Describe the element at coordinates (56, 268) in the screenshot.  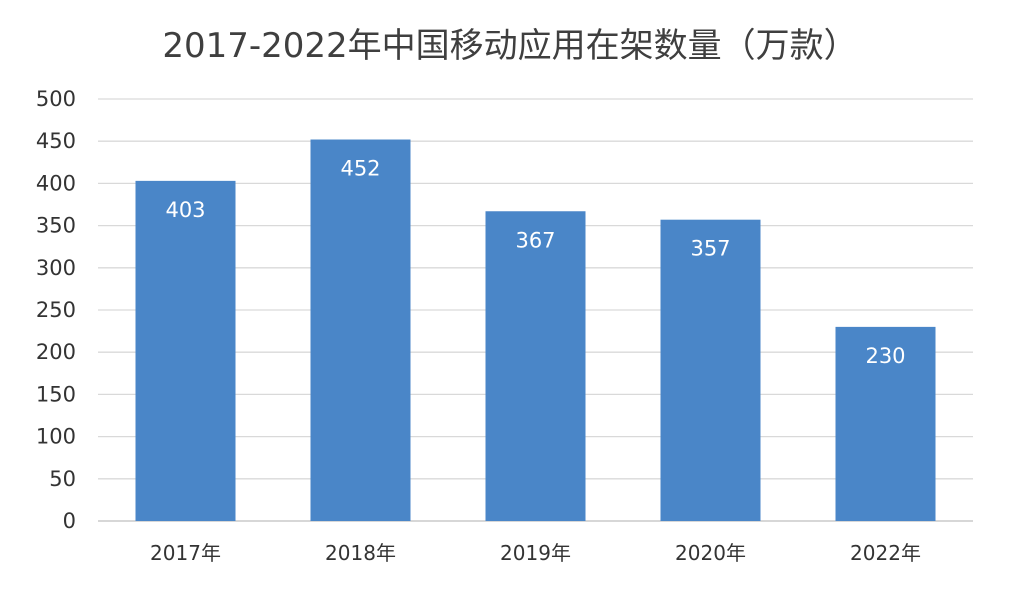
I see `y-tick-label: 300` at that location.